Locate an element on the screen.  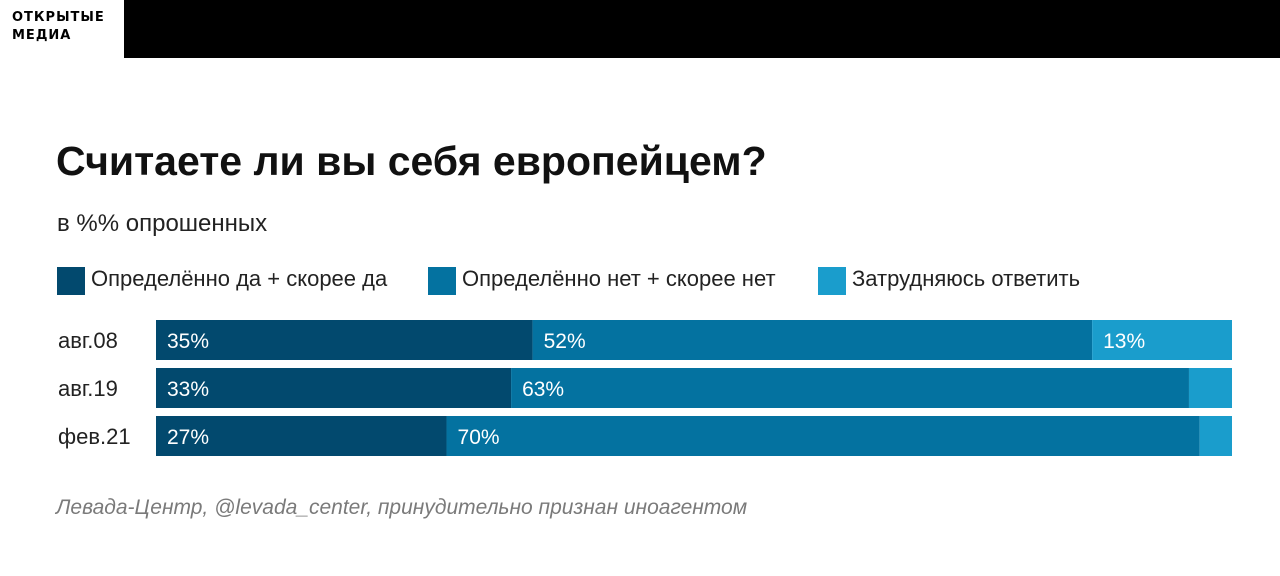
category-label: авг.19 is located at coordinates (88, 388).